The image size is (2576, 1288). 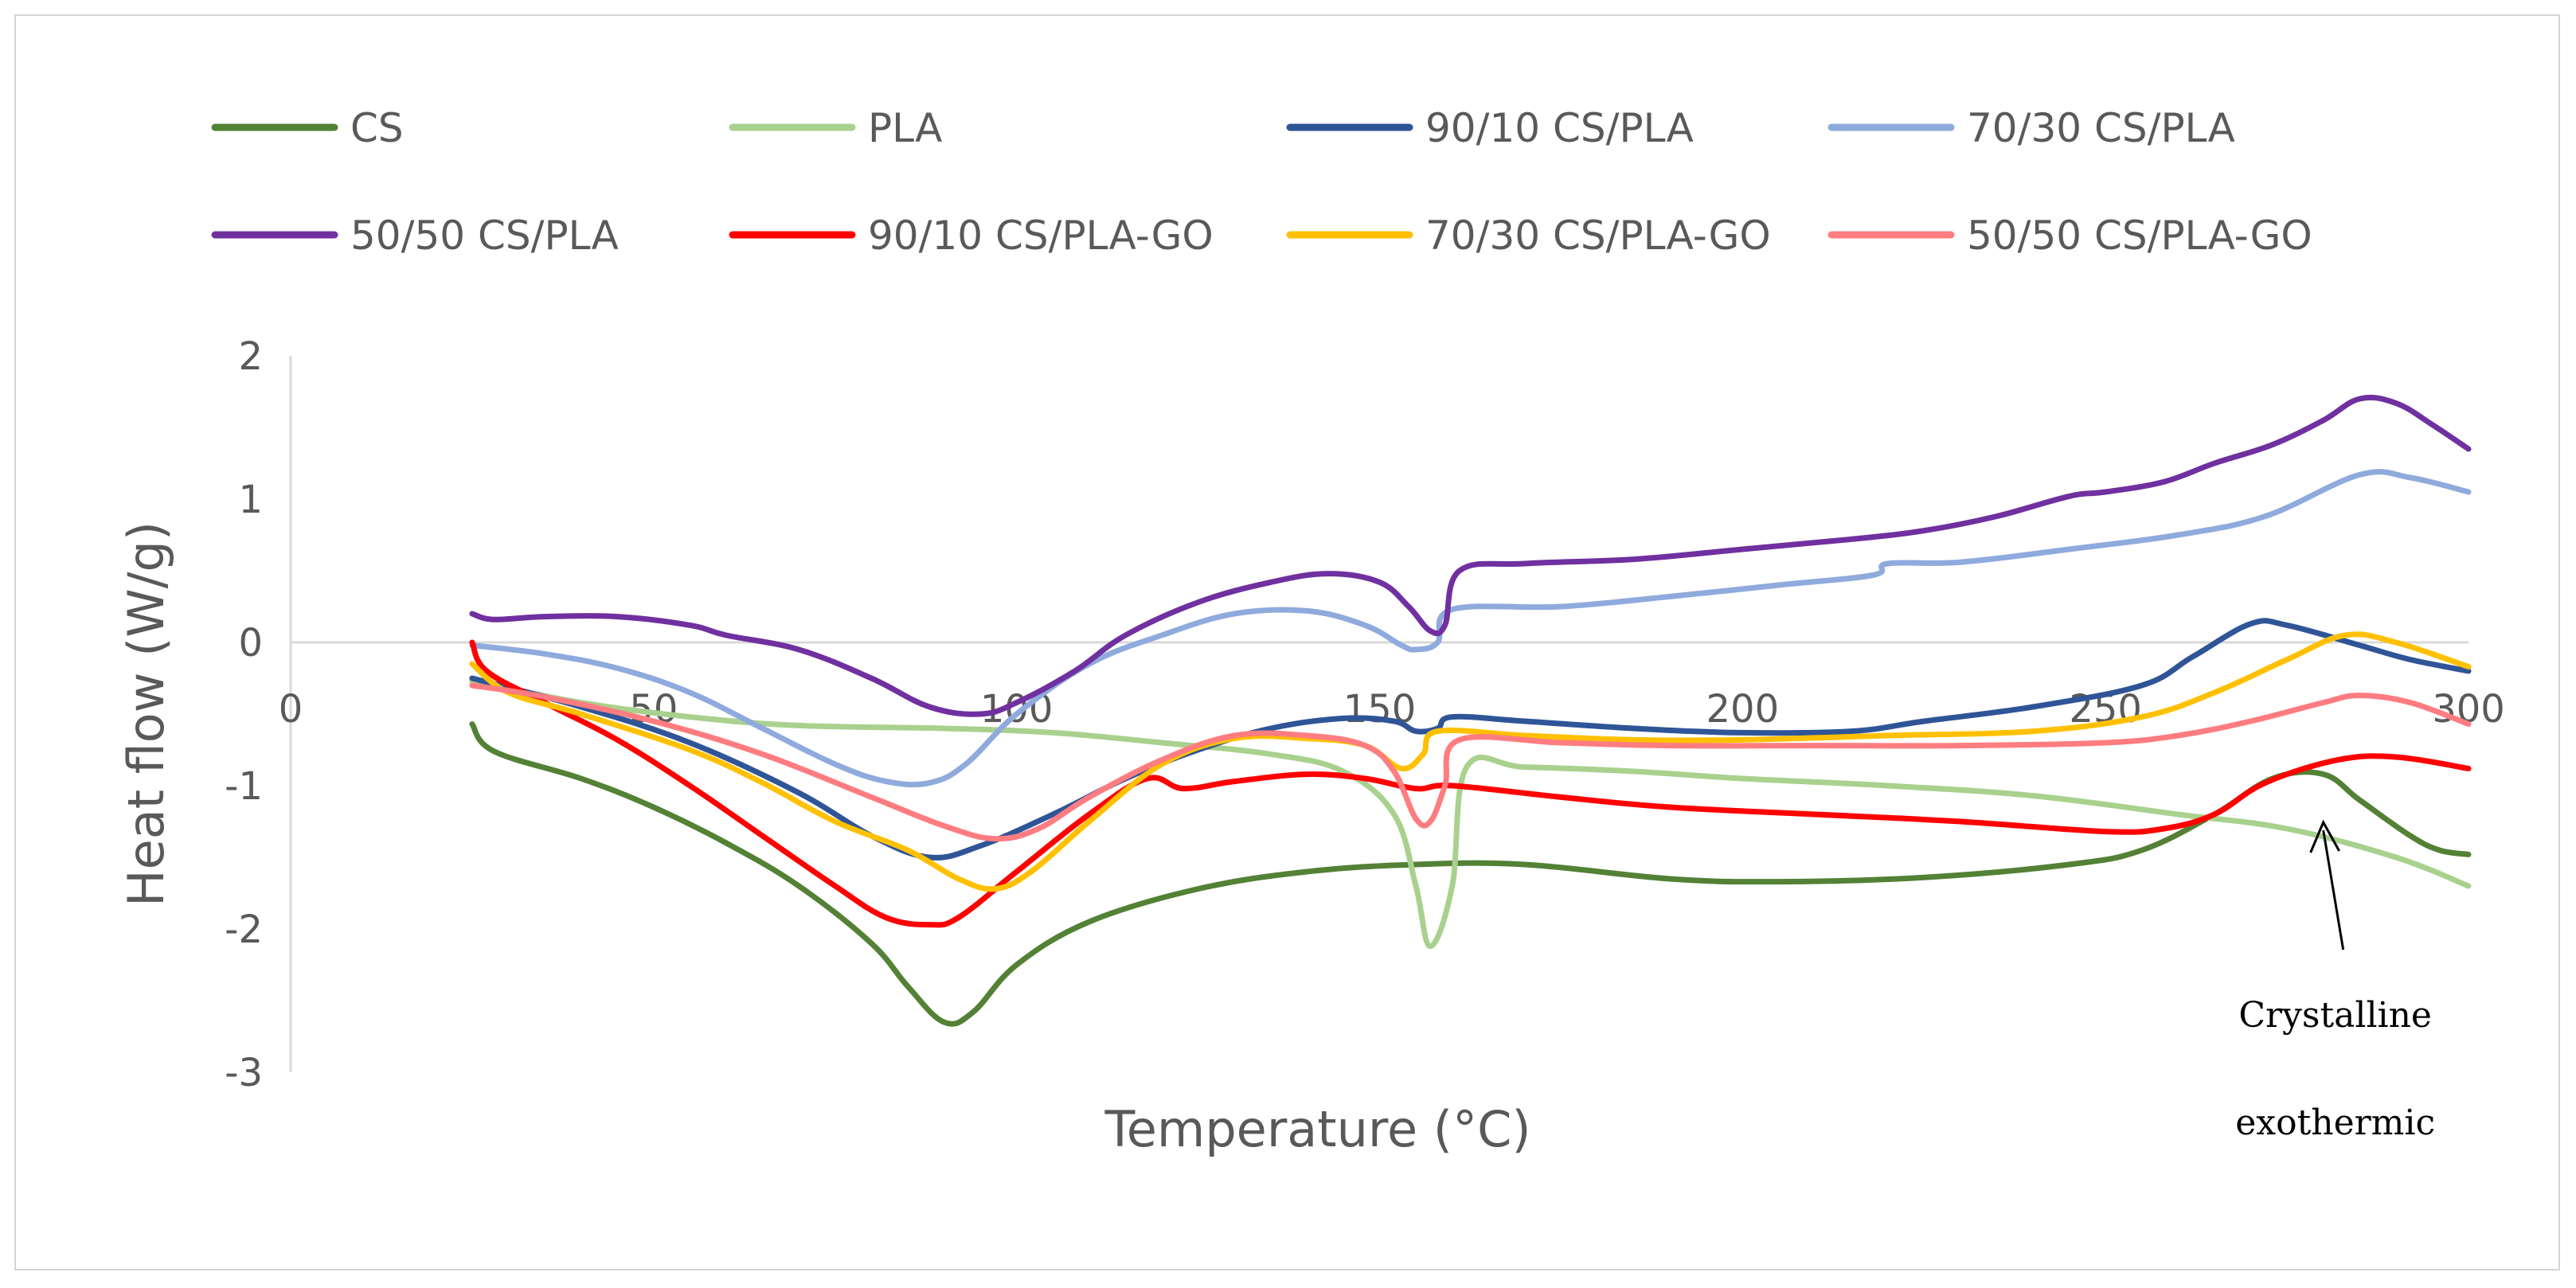 What do you see at coordinates (146, 714) in the screenshot?
I see `y-axis-title: Heat flow (W/g)` at bounding box center [146, 714].